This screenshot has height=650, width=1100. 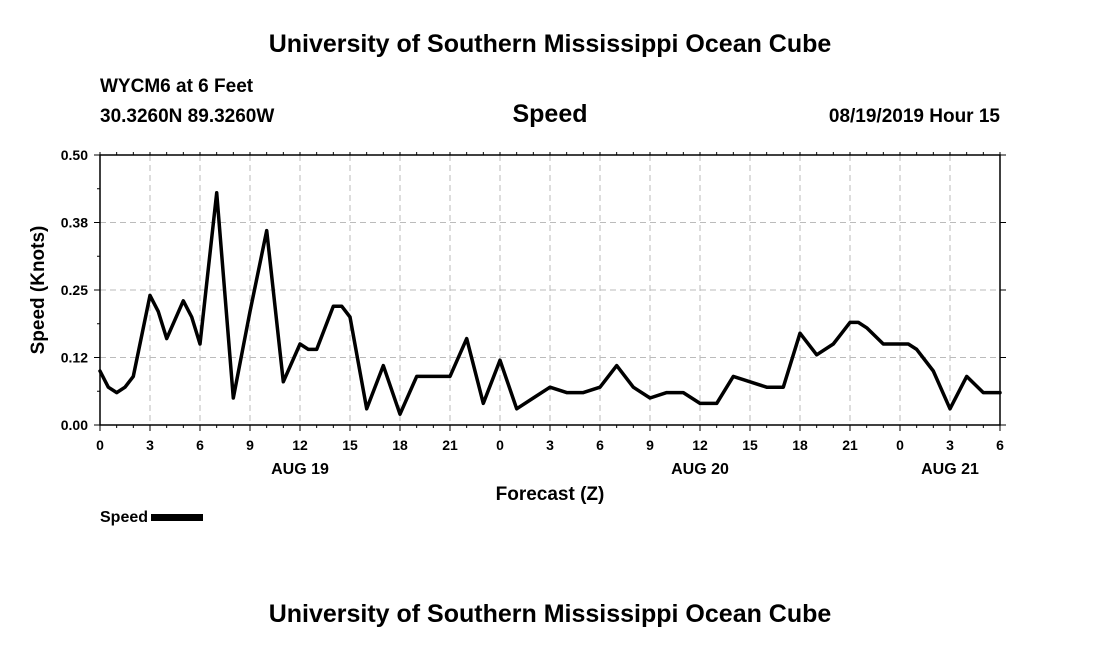 What do you see at coordinates (124, 517) in the screenshot?
I see `legend-label: Speed` at bounding box center [124, 517].